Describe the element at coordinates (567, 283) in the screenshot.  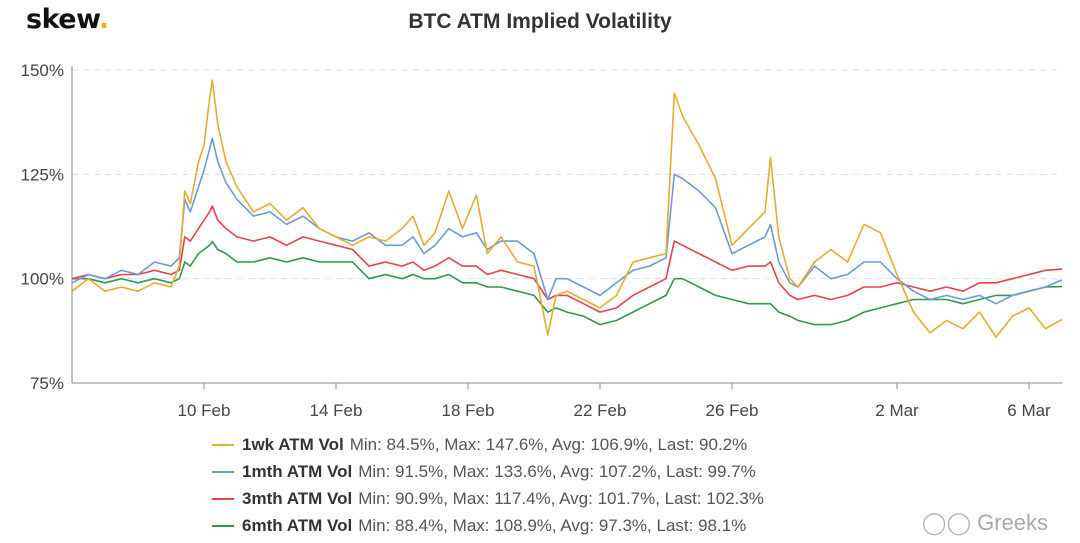
I see `series-line-6mth` at that location.